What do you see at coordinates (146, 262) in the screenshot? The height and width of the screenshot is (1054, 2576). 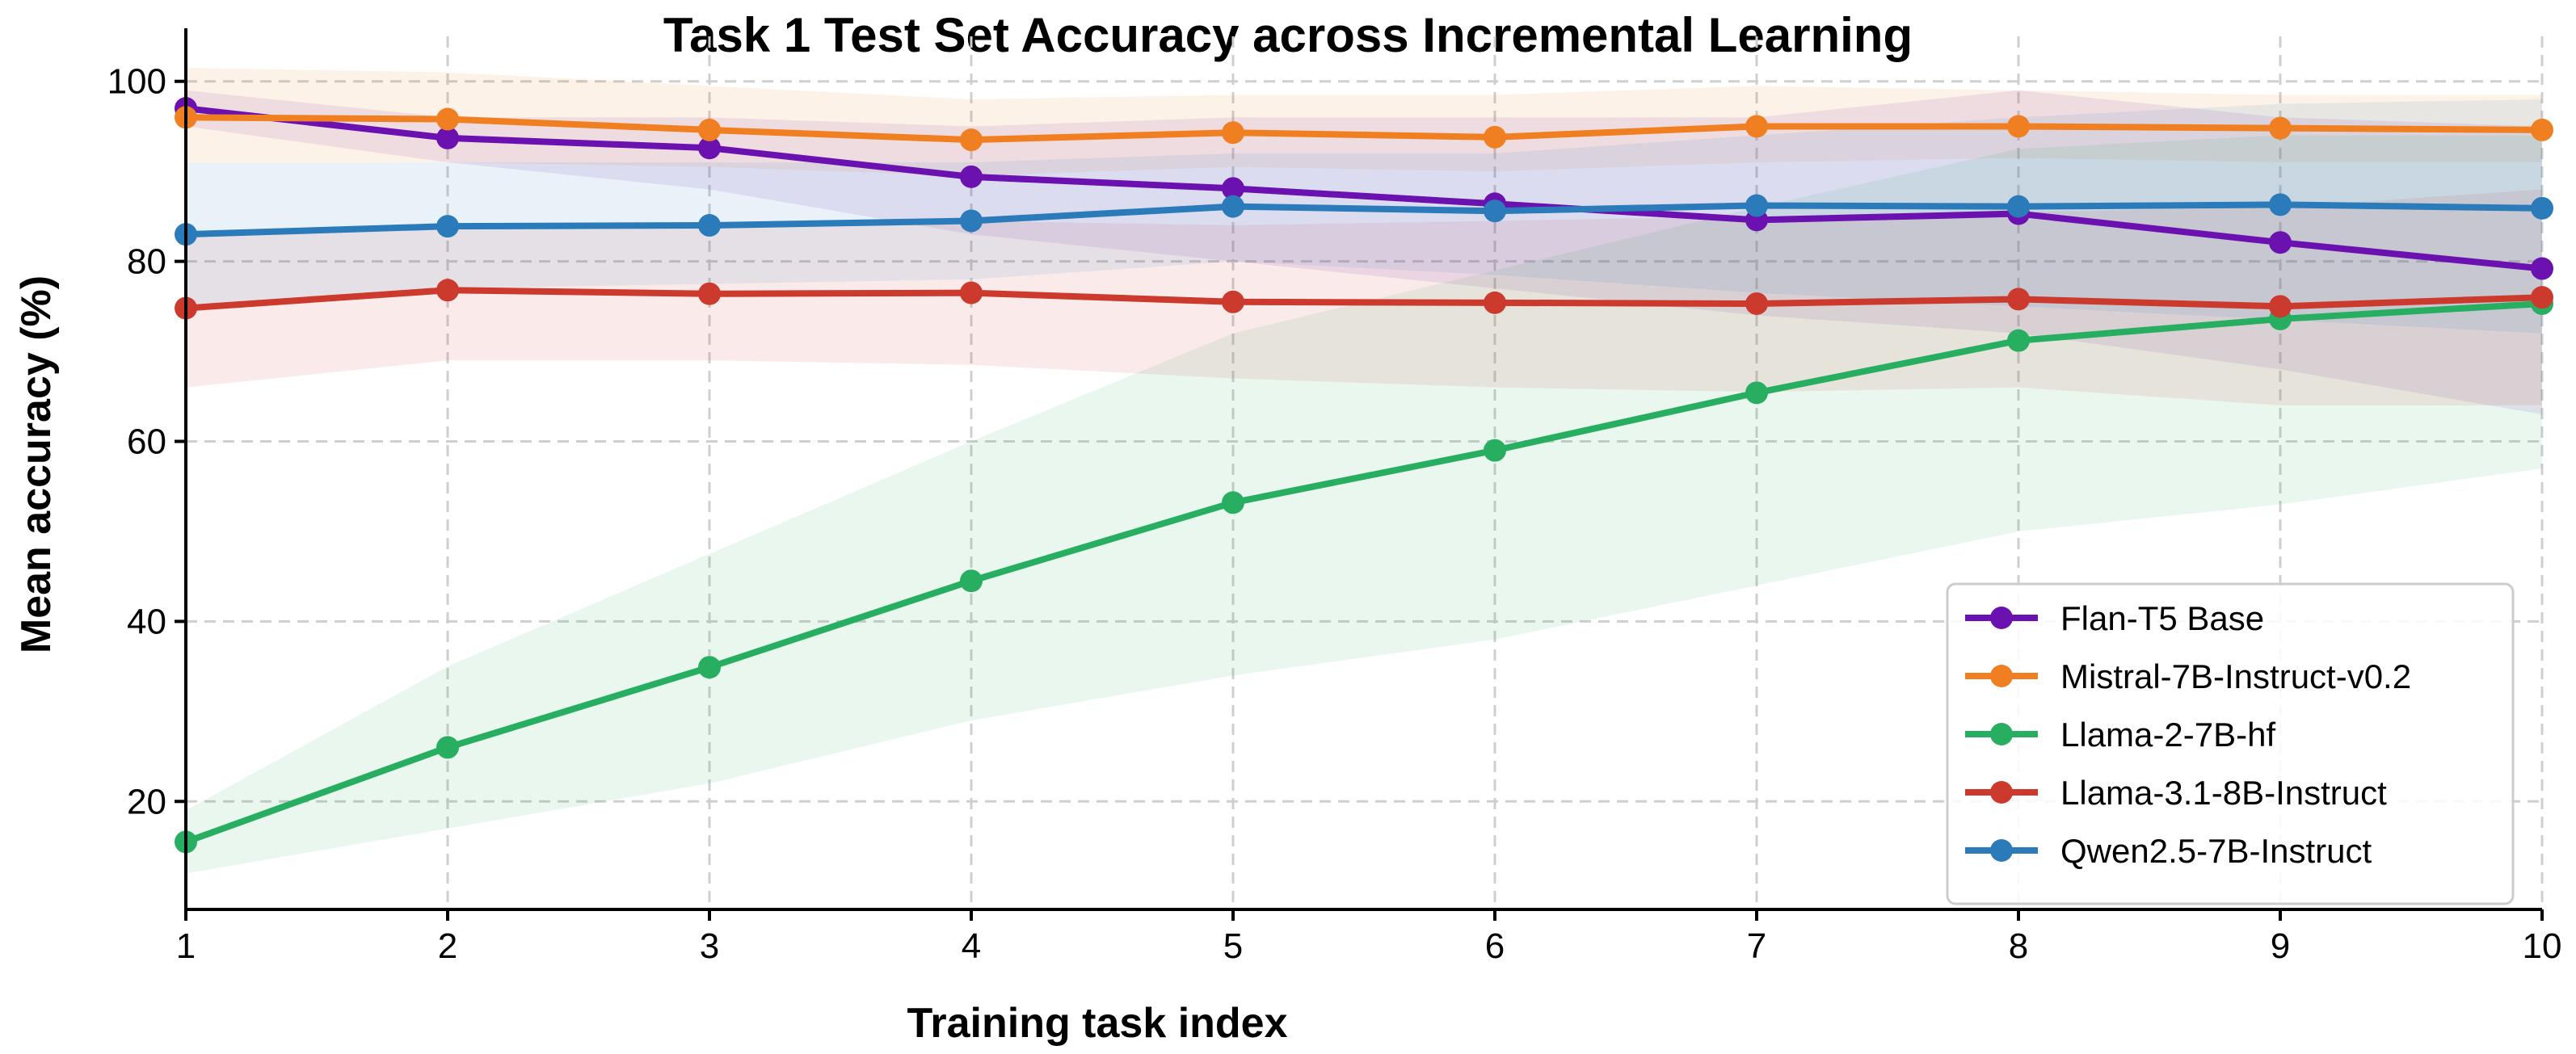 I see `y-tick-label: 80` at bounding box center [146, 262].